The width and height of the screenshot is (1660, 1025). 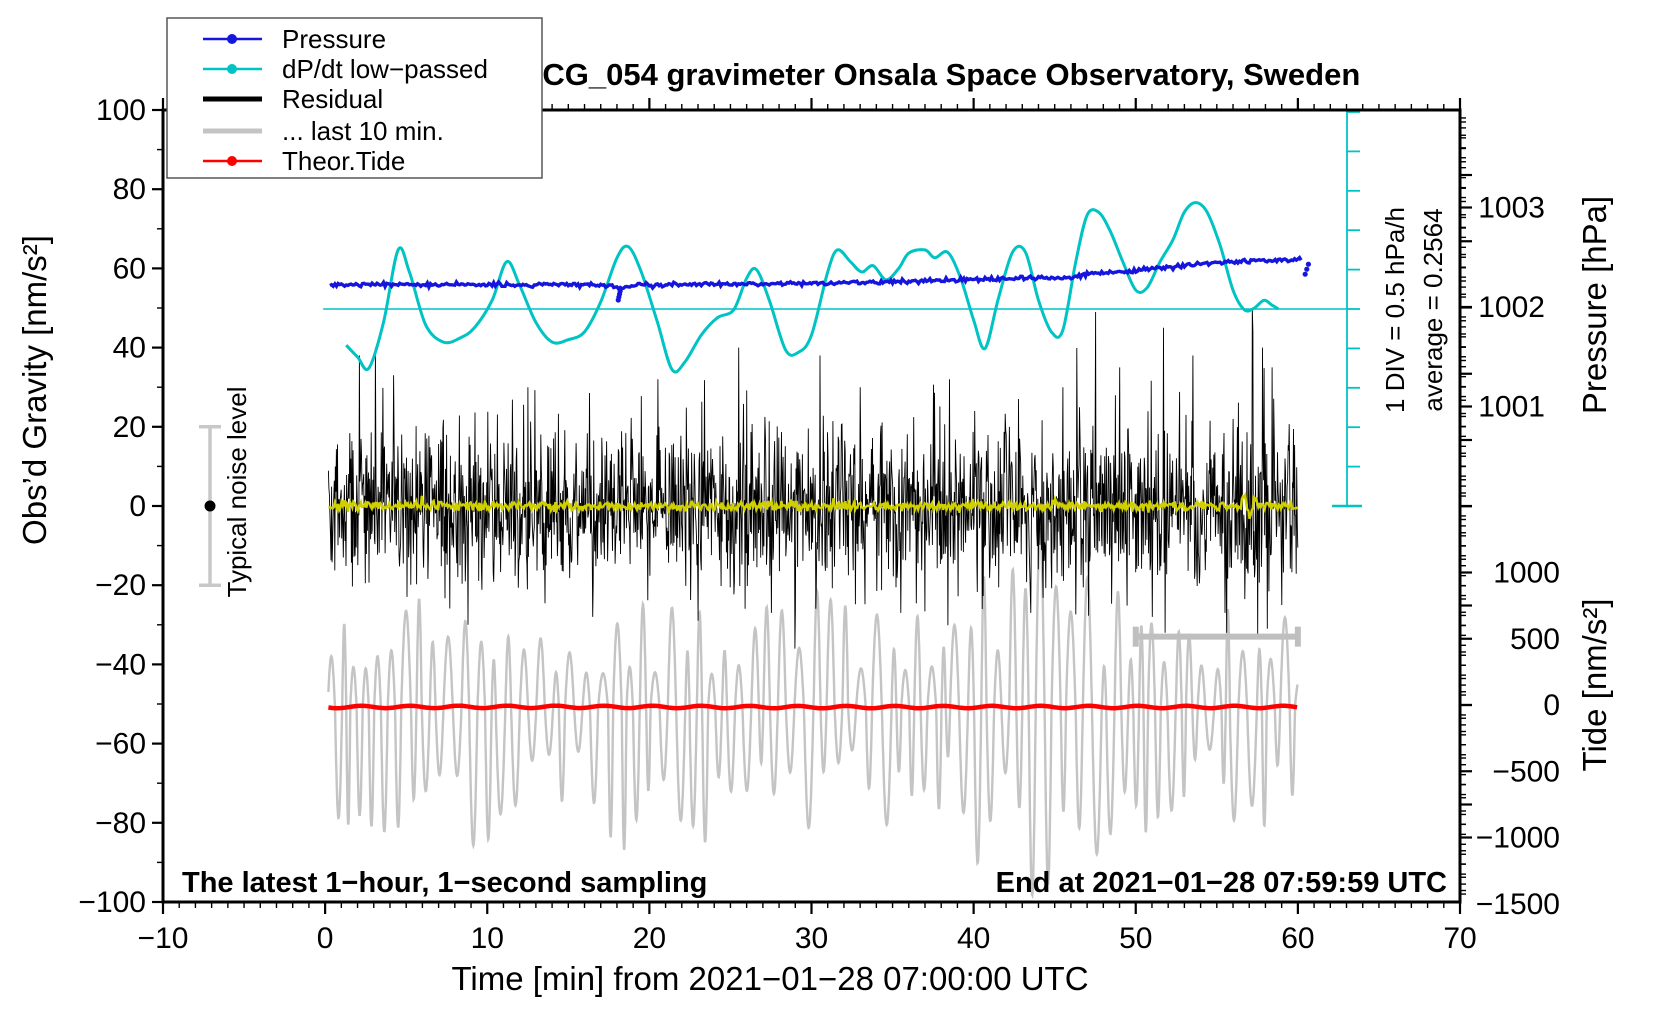 I want to click on noise-errorbar-dot, so click(x=210, y=506).